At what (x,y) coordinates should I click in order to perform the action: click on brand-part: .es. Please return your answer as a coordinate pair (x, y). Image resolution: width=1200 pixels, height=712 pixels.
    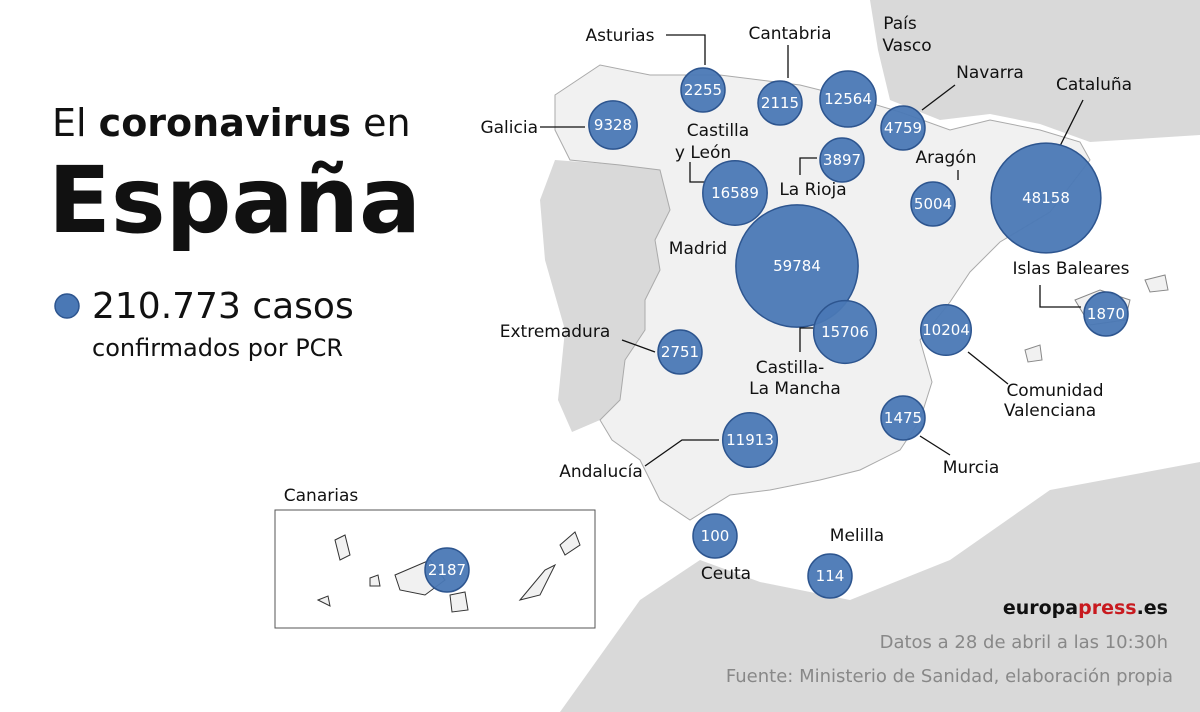
    Looking at the image, I should click on (1152, 608).